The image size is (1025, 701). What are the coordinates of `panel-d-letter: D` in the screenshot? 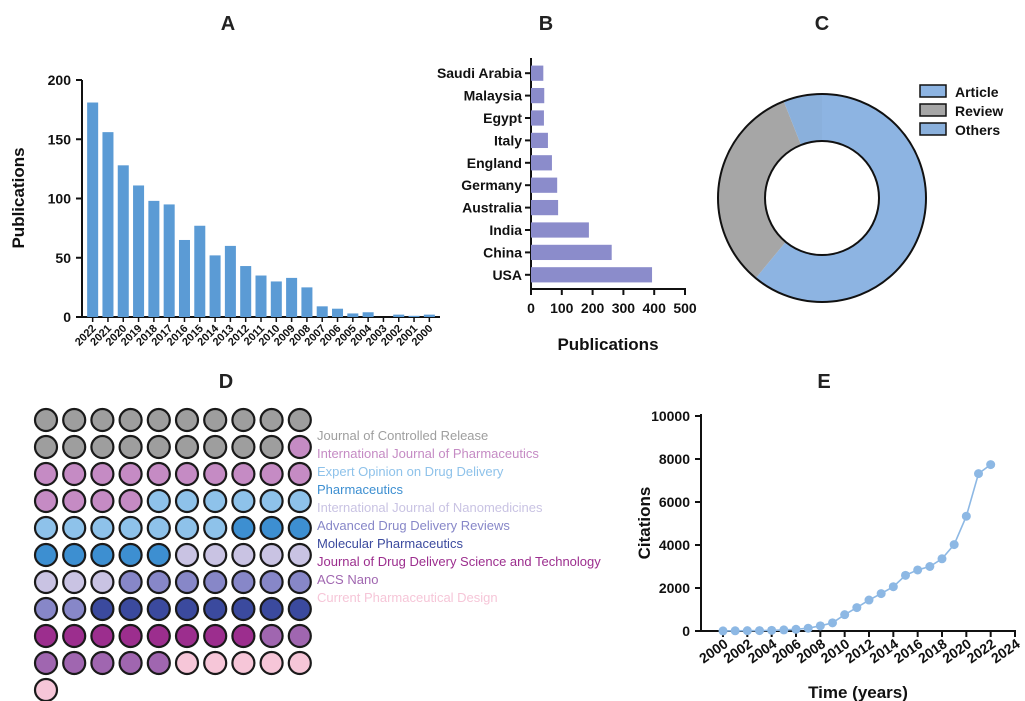 It's located at (226, 382).